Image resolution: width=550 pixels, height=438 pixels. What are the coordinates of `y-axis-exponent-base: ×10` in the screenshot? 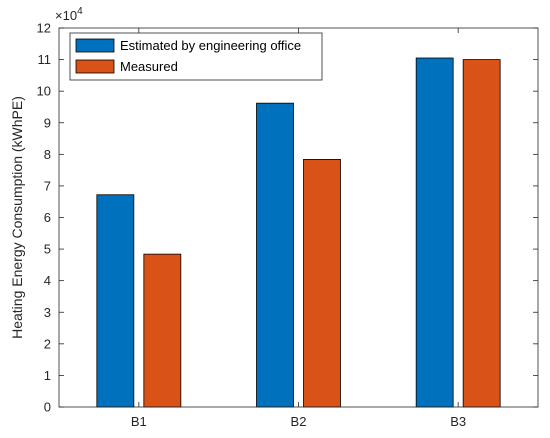 It's located at (66, 15).